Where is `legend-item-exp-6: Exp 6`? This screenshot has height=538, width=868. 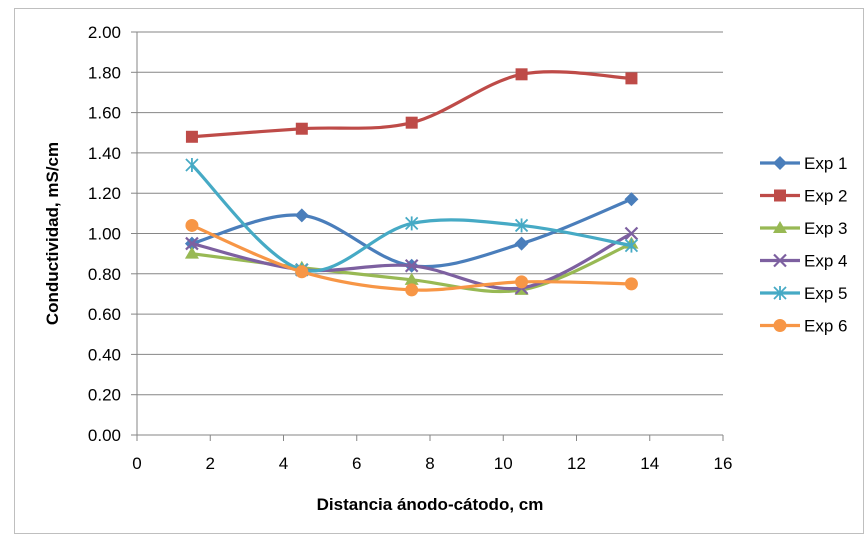
legend-item-exp-6: Exp 6 is located at coordinates (803, 326).